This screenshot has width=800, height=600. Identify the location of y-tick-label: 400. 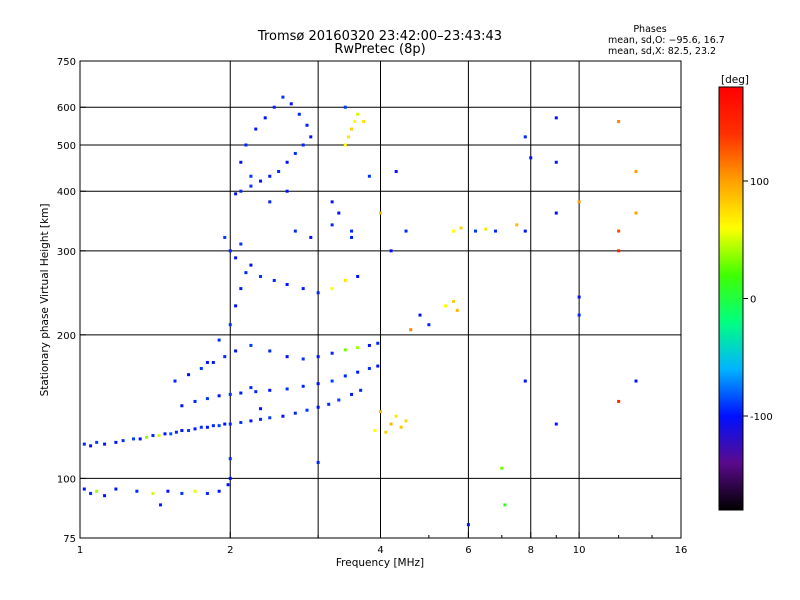
(66, 192).